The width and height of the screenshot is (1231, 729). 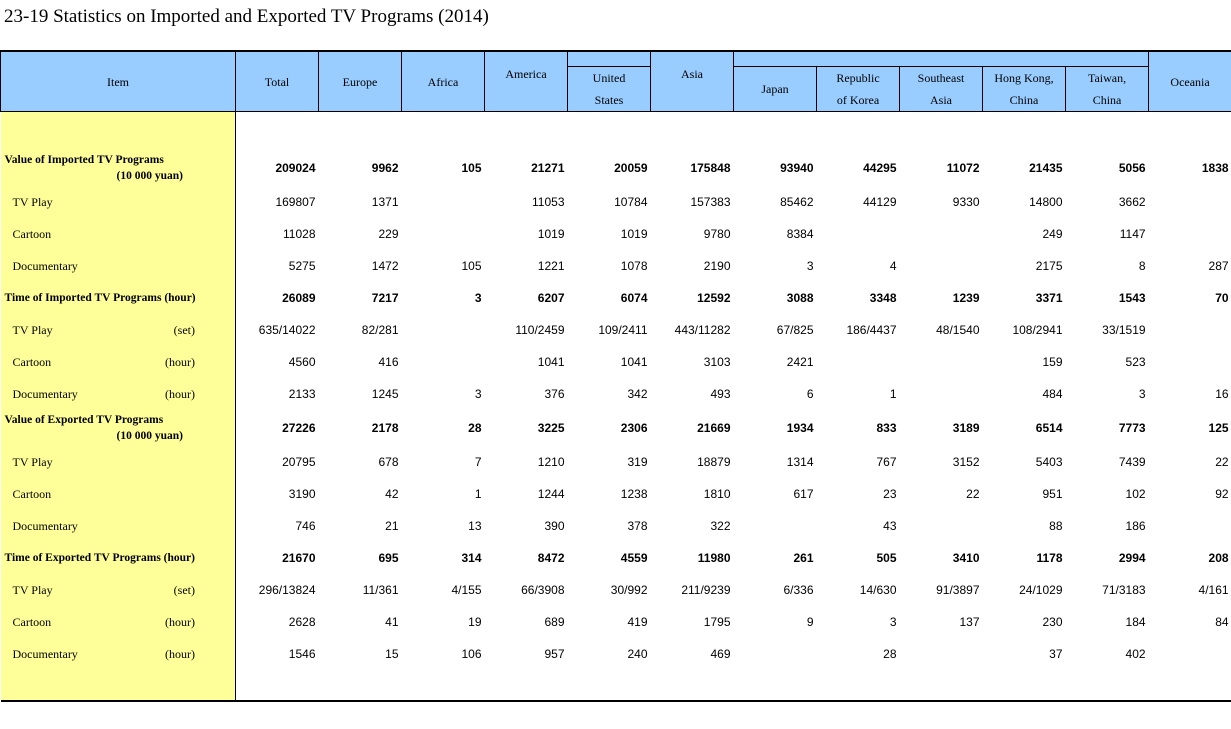 I want to click on table-cell: 2306, so click(x=634, y=428).